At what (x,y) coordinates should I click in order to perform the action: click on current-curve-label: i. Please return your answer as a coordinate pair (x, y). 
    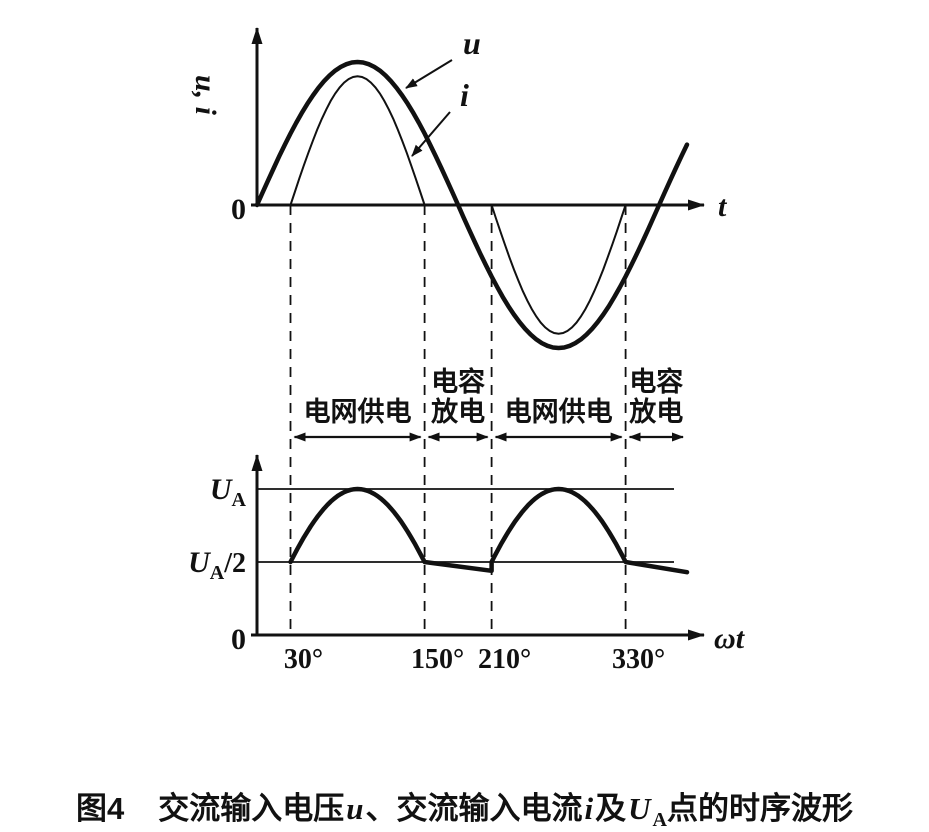
    Looking at the image, I should click on (464, 95).